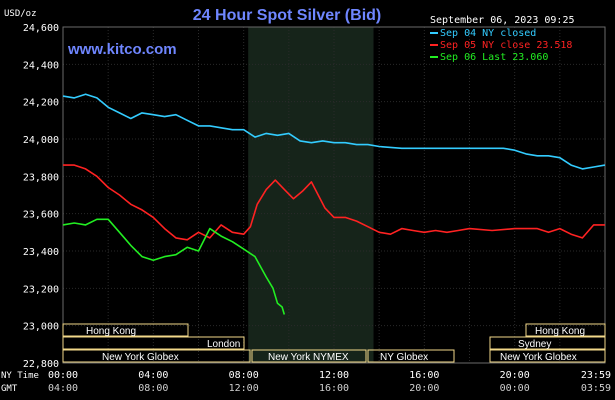 The image size is (615, 400). I want to click on y-tick-label: 23,200, so click(41, 289).